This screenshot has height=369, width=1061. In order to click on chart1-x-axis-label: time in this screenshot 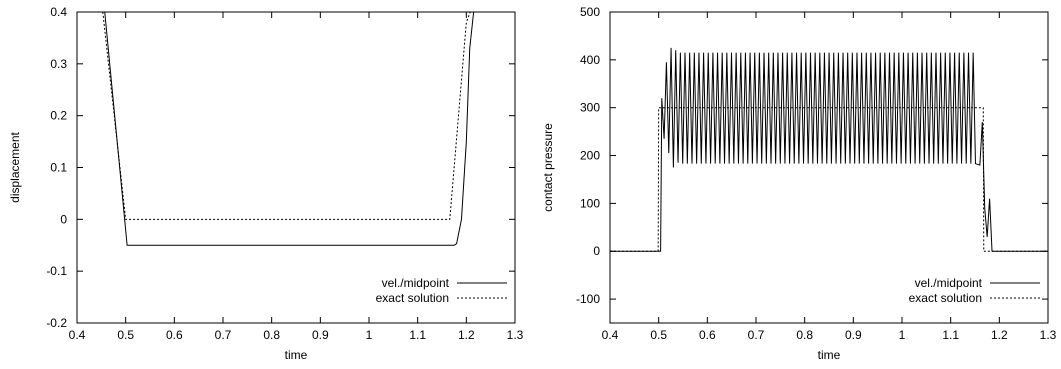, I will do `click(829, 355)`.